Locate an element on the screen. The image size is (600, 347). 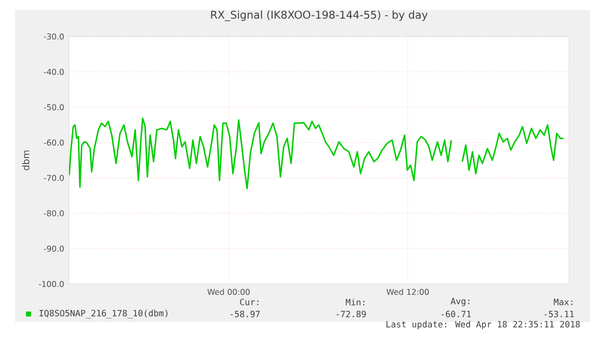
x-tick-label: Wed 12:00 is located at coordinates (407, 291).